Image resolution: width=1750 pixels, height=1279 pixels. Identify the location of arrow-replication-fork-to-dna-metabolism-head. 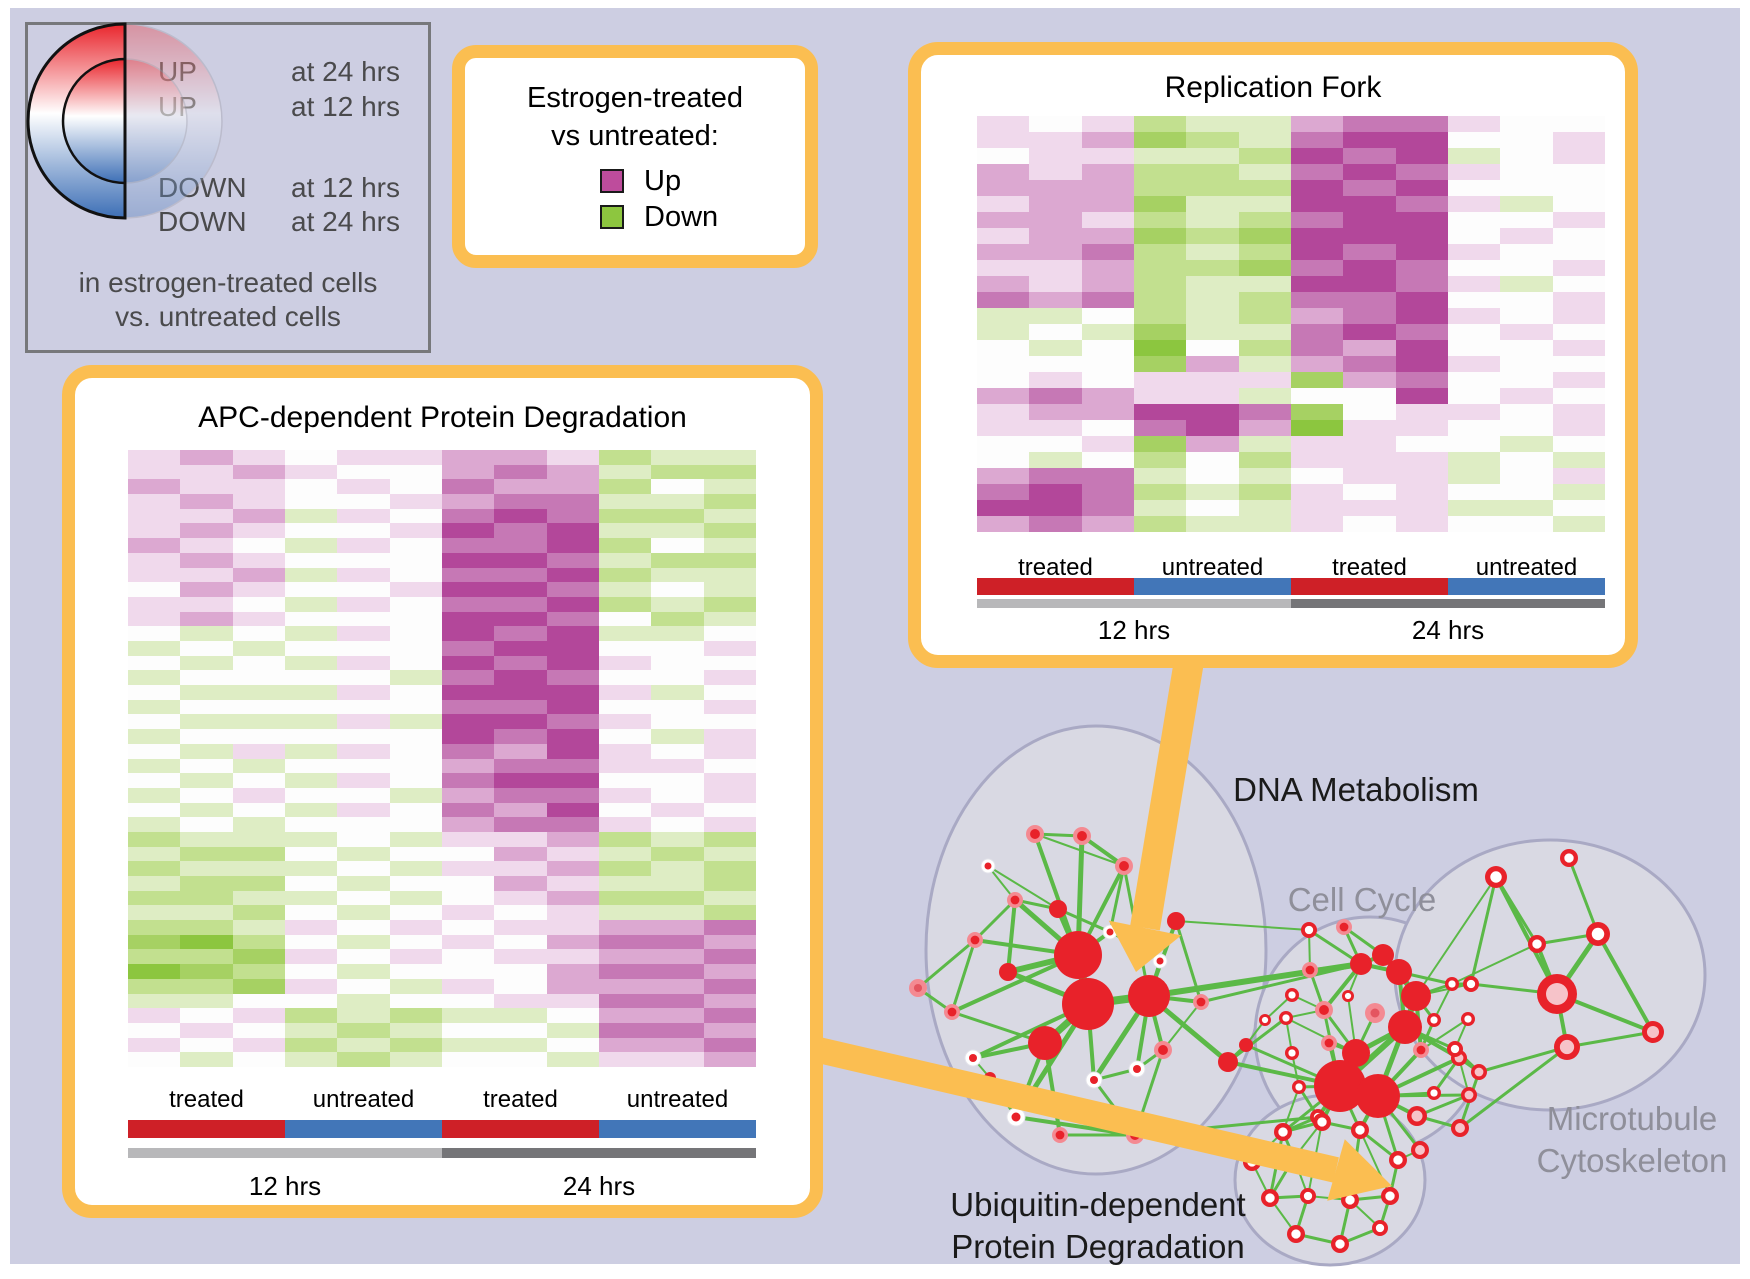
(1145, 946).